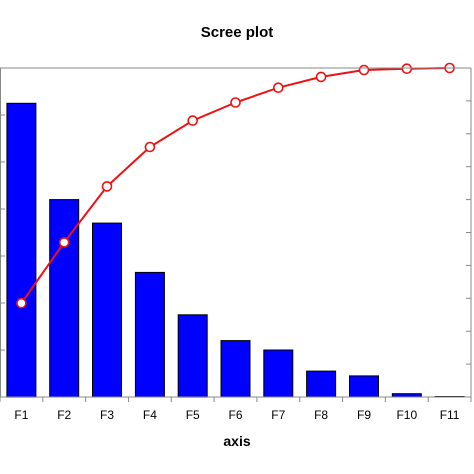 This screenshot has width=474, height=474. I want to click on bar-f5, so click(192, 356).